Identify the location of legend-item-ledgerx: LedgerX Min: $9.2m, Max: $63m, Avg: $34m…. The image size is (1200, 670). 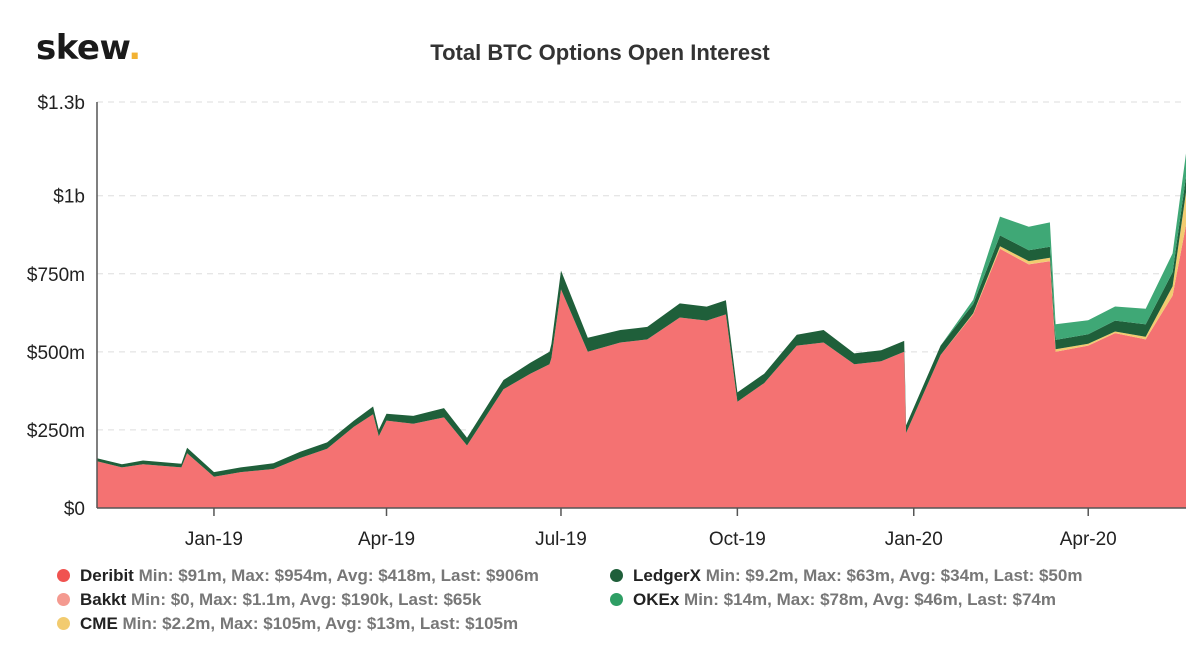
(846, 576).